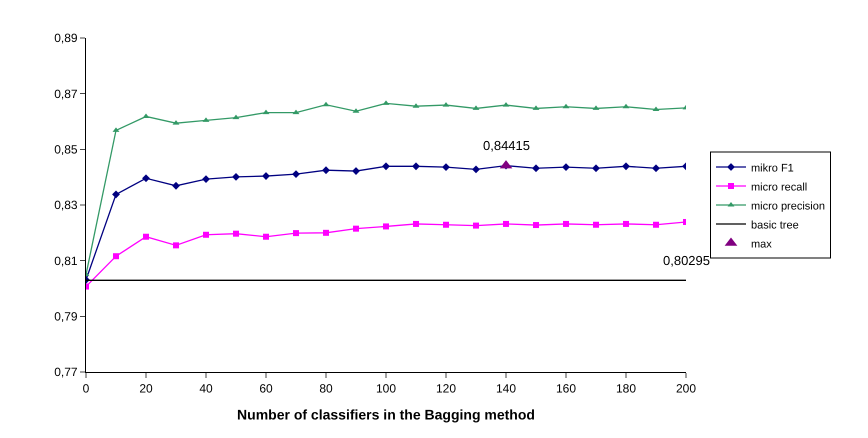 This screenshot has height=438, width=868. Describe the element at coordinates (206, 388) in the screenshot. I see `x-tick-label: 40` at that location.